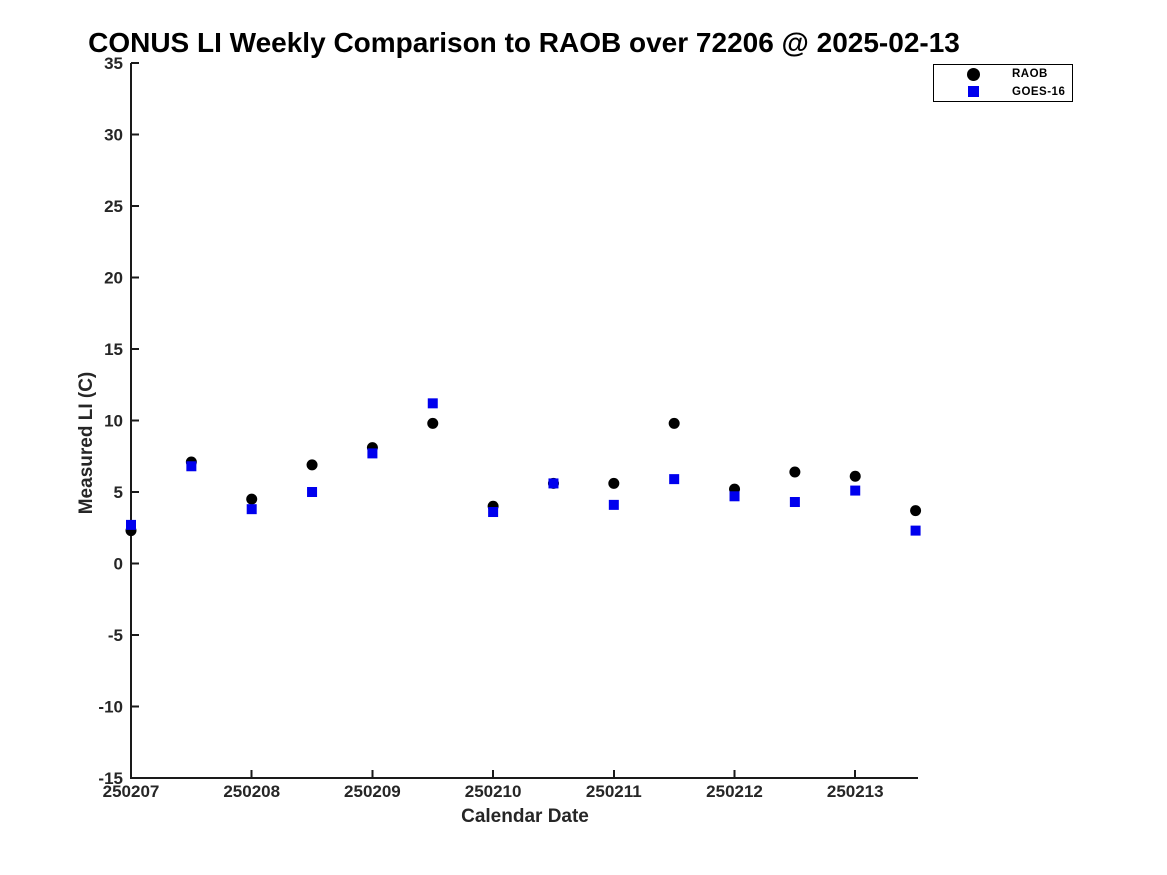 This screenshot has height=875, width=1167. I want to click on legend-item-raob: RAOB, so click(1003, 74).